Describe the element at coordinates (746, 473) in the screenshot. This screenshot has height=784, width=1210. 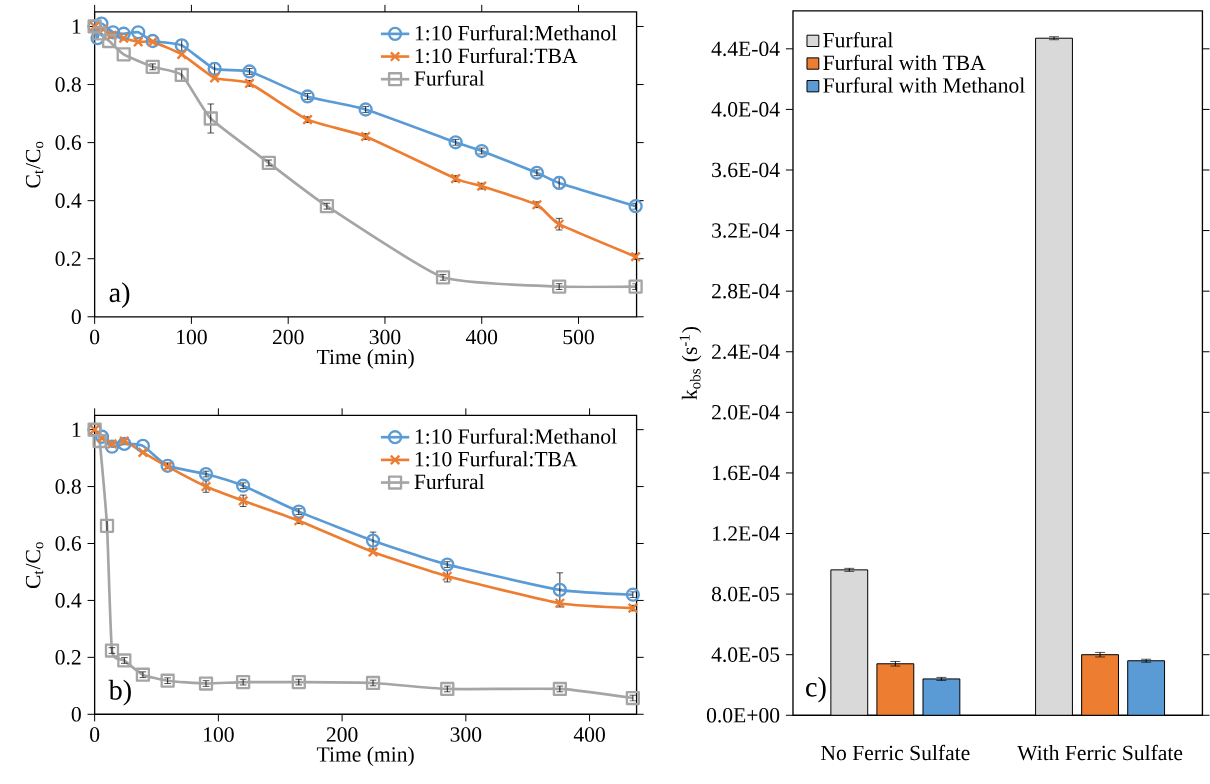
I see `y-tick-label: 1.6E-04` at that location.